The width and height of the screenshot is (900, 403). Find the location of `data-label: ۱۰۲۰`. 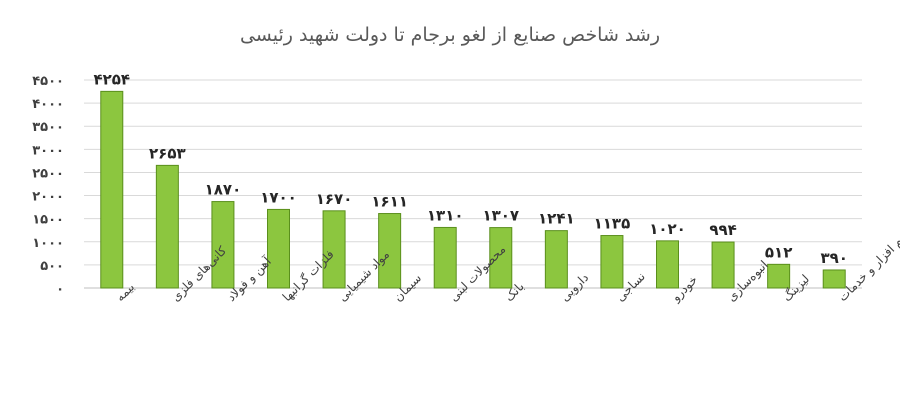

data-label: ۱۰۲۰ is located at coordinates (667, 229).